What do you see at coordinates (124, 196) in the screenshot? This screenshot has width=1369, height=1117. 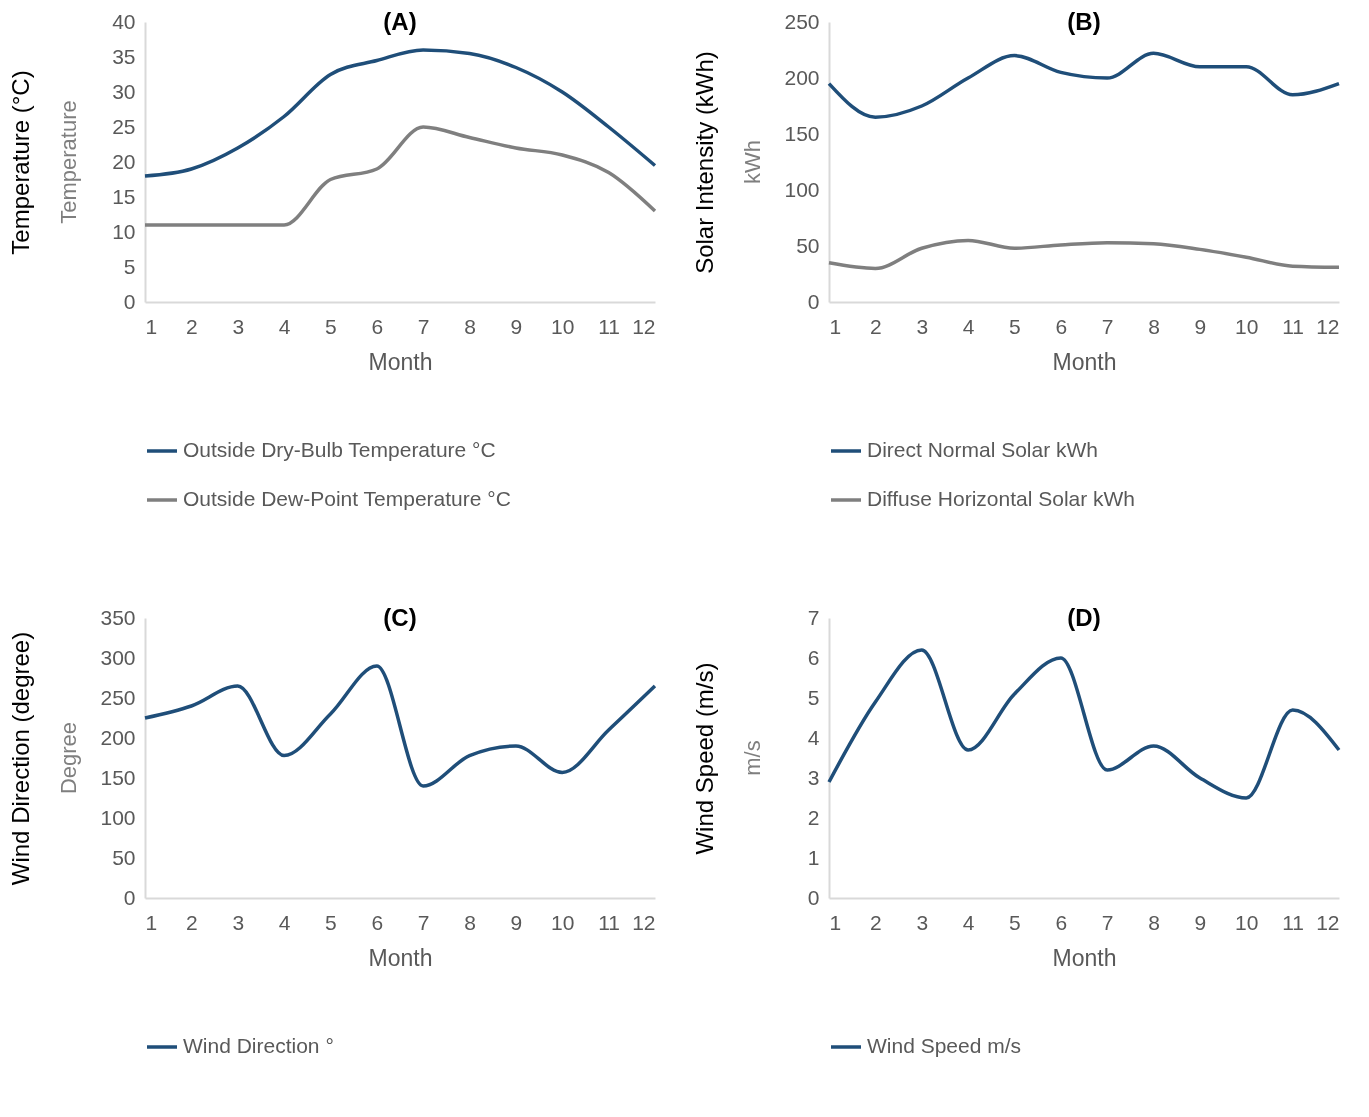 I see `y-tick-label: 15` at bounding box center [124, 196].